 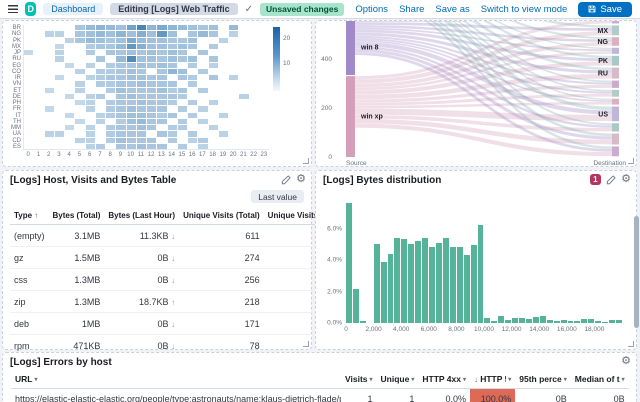 What do you see at coordinates (603, 74) in the screenshot?
I see `svg-text: RU` at bounding box center [603, 74].